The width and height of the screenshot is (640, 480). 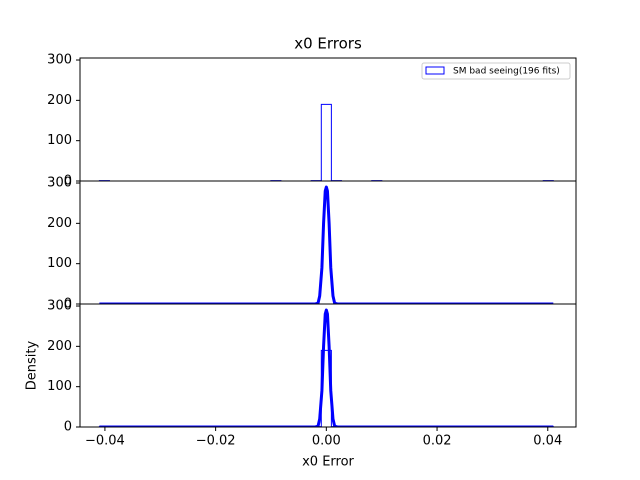 I want to click on x-axis-label: x0 Error, so click(x=328, y=462).